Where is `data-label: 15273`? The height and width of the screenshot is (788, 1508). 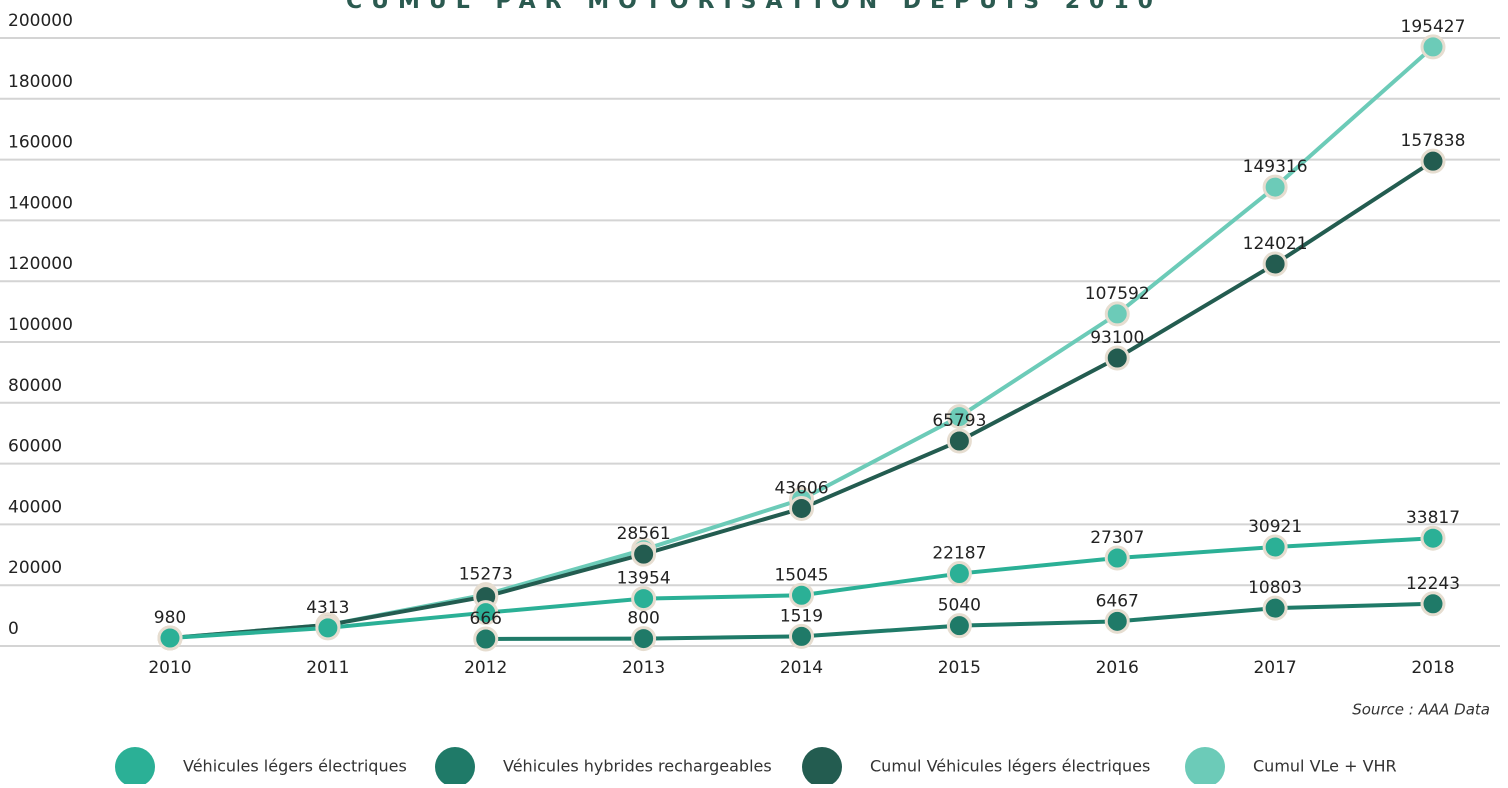 data-label: 15273 is located at coordinates (486, 575).